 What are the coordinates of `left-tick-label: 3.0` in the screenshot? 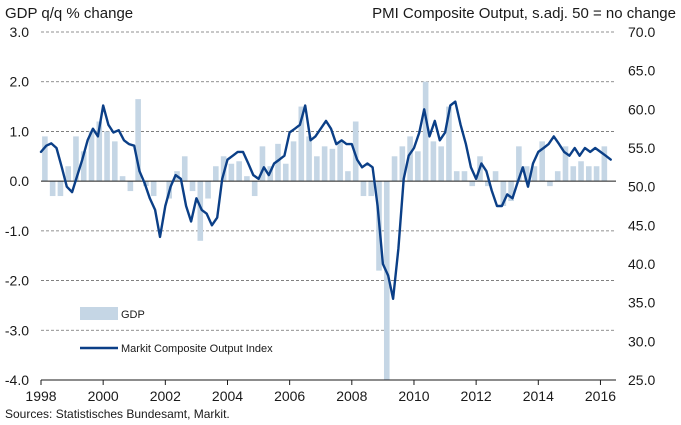 It's located at (20, 32).